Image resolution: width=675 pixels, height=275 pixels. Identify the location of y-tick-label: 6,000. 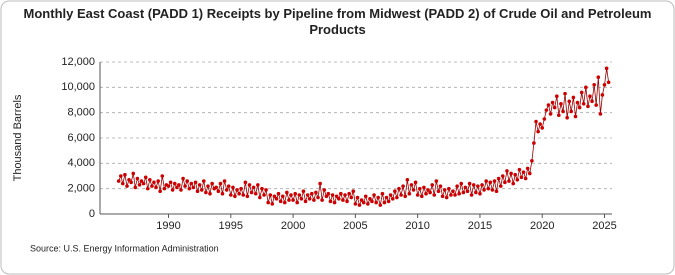
(81, 138).